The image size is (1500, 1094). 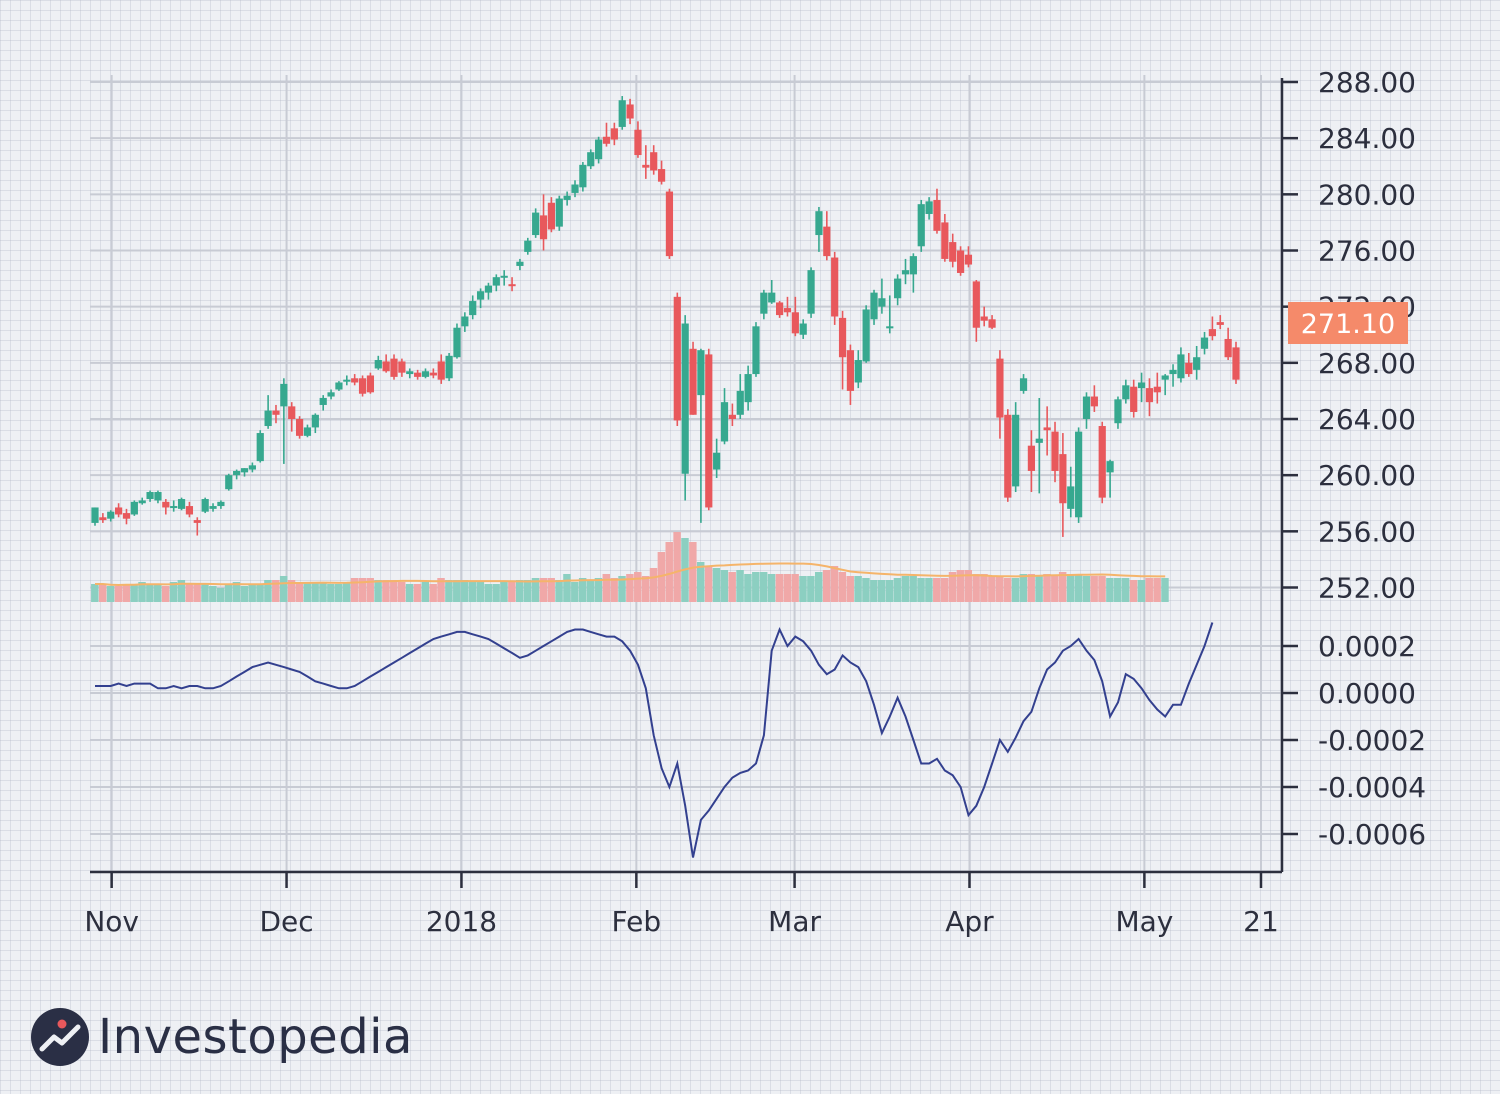 I want to click on price-tick-label: 284.00, so click(x=1367, y=138).